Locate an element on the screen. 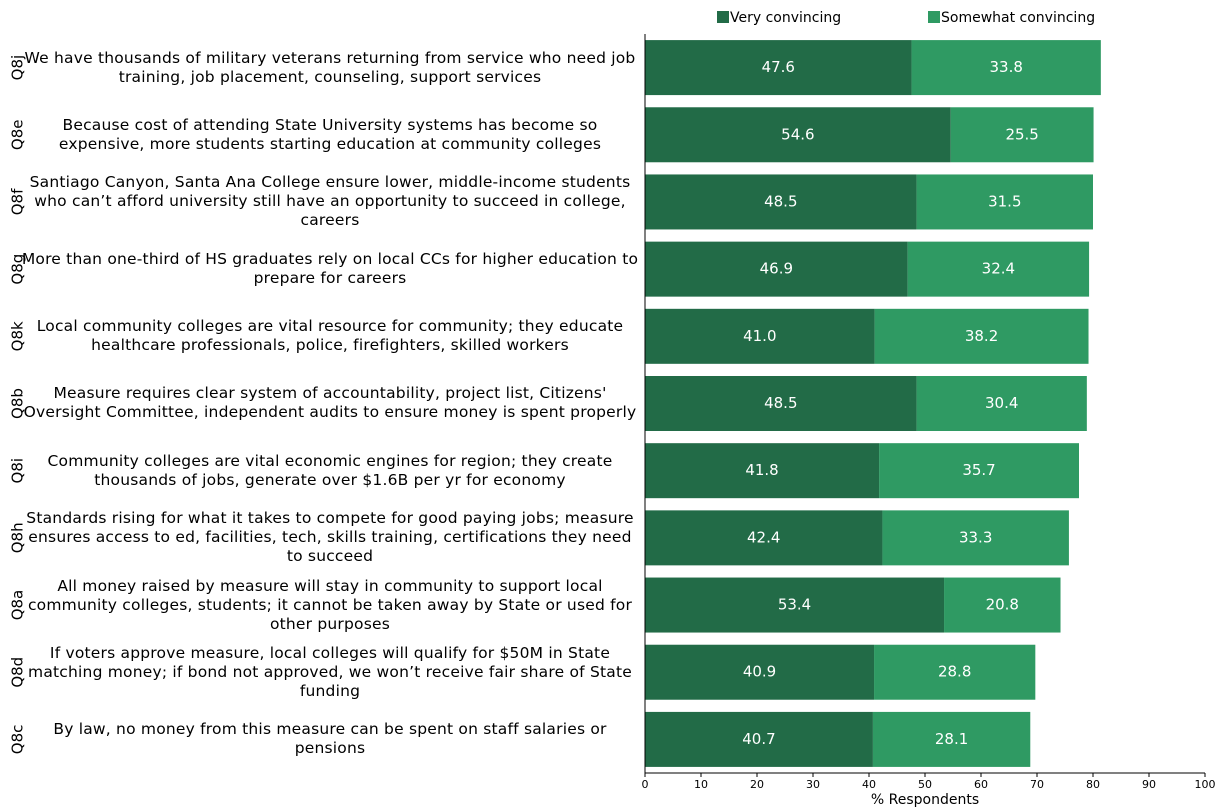  x-tick-label: 20 is located at coordinates (757, 784).